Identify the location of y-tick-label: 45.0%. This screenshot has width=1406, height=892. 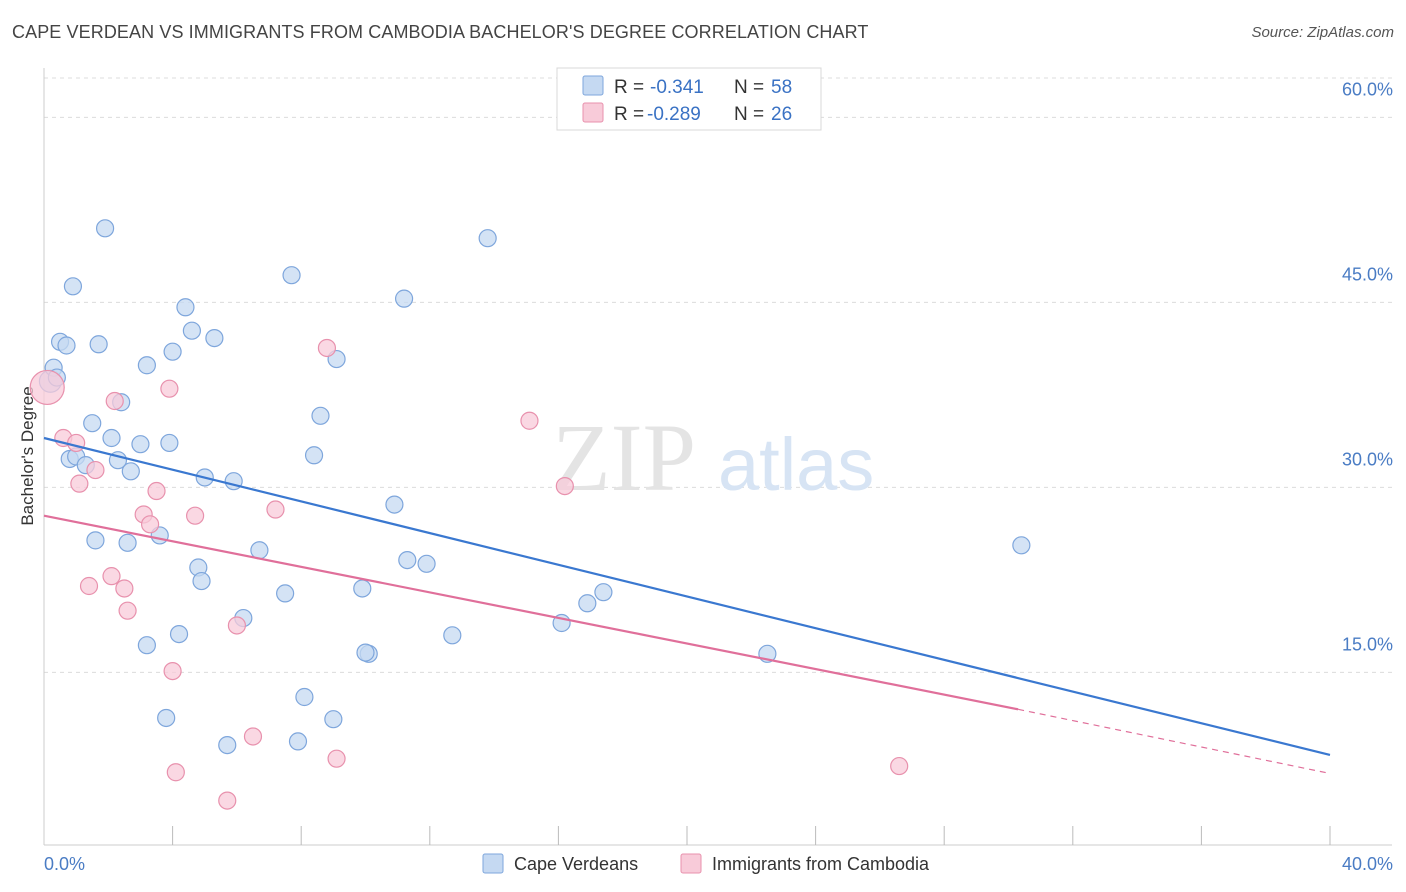
(1367, 274).